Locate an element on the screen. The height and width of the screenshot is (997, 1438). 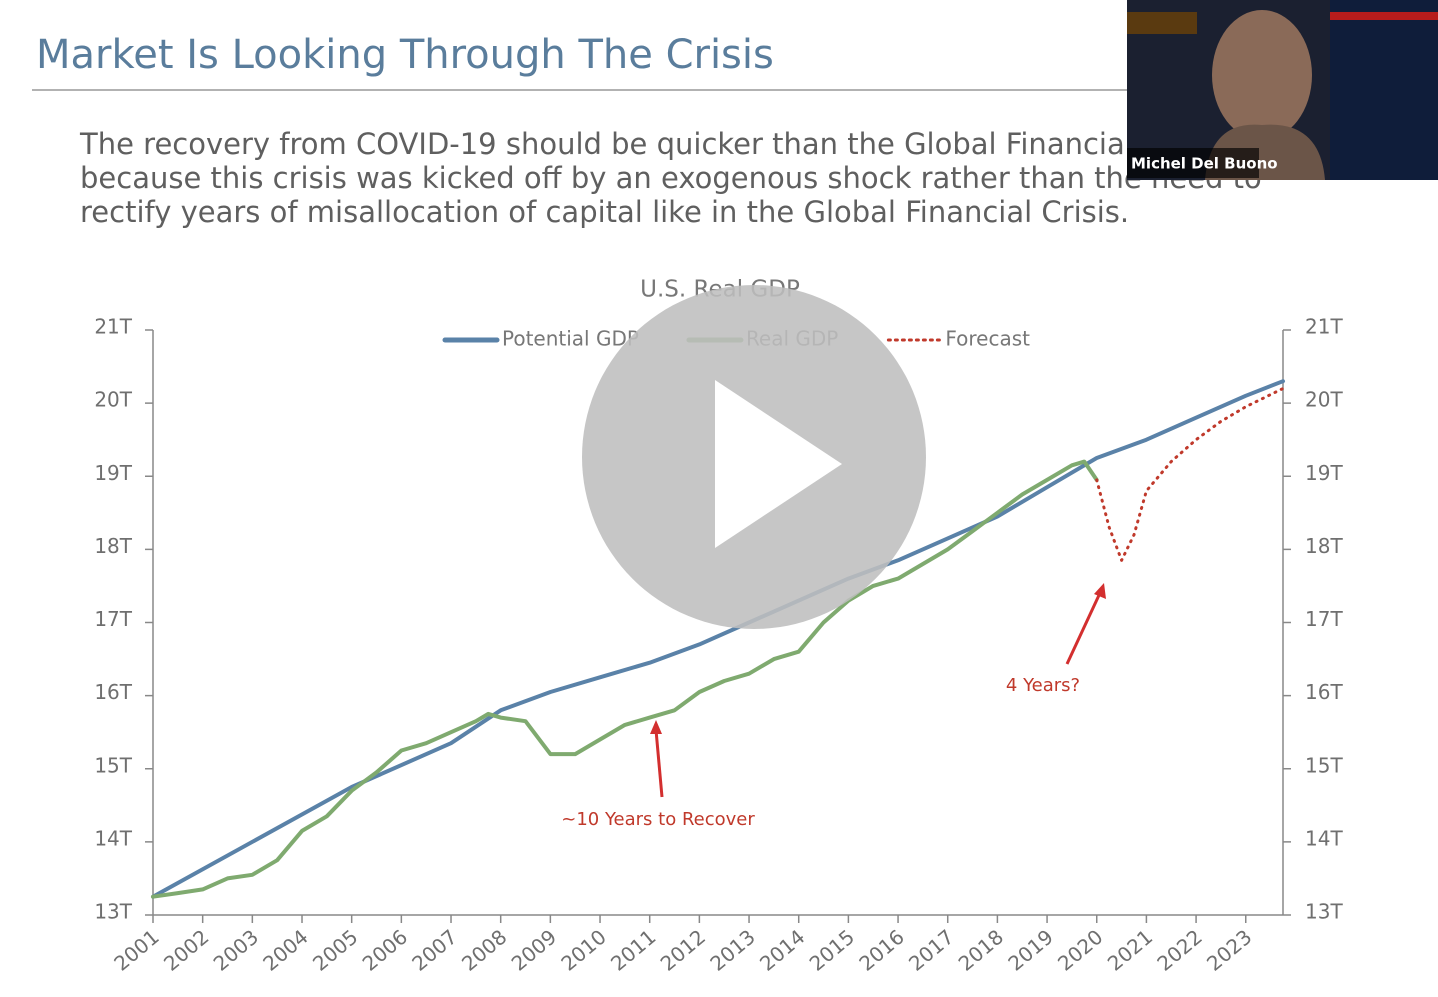
y-tick-label-right: 16T is located at coordinates (1324, 692).